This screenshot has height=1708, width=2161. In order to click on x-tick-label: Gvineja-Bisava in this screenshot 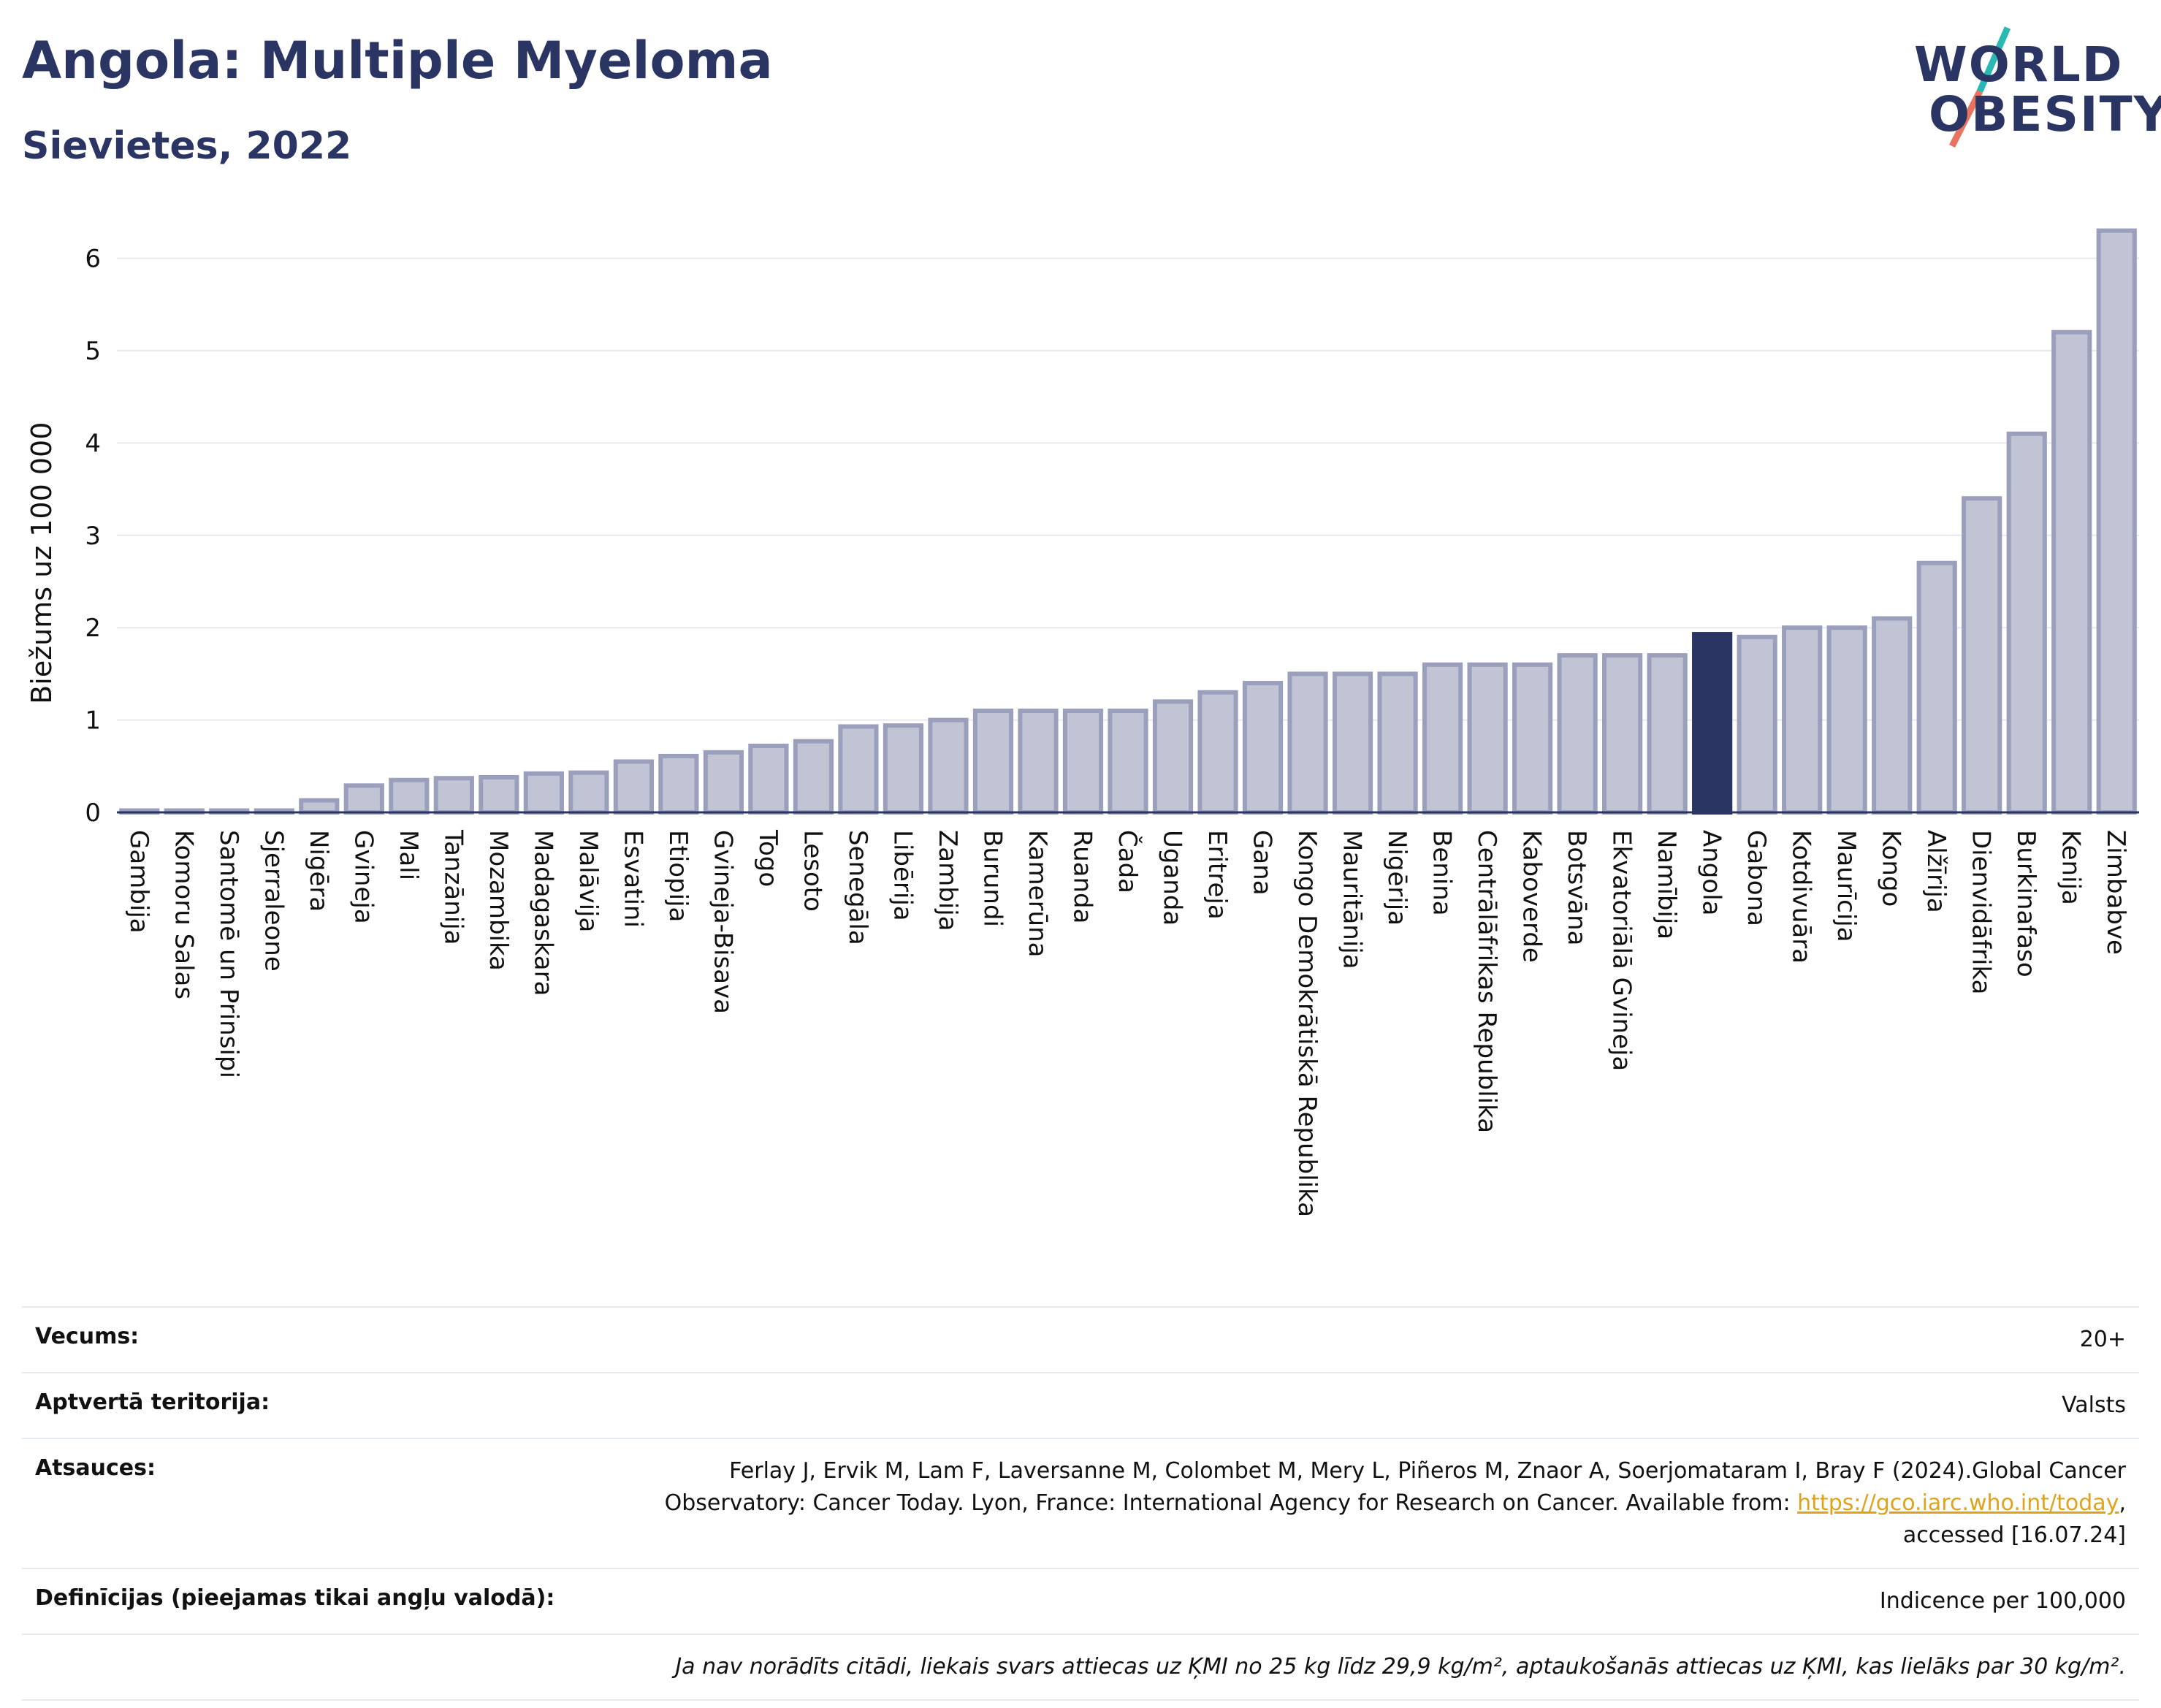, I will do `click(723, 922)`.